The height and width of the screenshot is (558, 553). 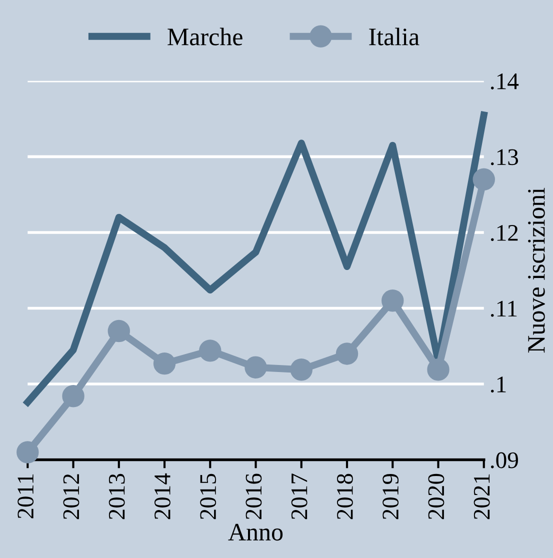 I want to click on legend-label: Italia, so click(x=394, y=37).